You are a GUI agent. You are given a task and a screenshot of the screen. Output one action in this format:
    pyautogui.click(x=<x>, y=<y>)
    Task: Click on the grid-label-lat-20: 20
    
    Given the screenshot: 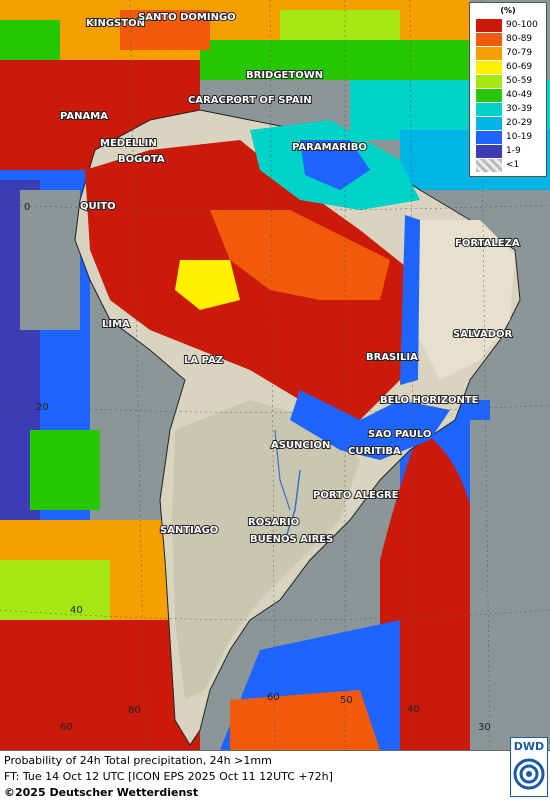 What is the action you would take?
    pyautogui.click(x=42, y=407)
    